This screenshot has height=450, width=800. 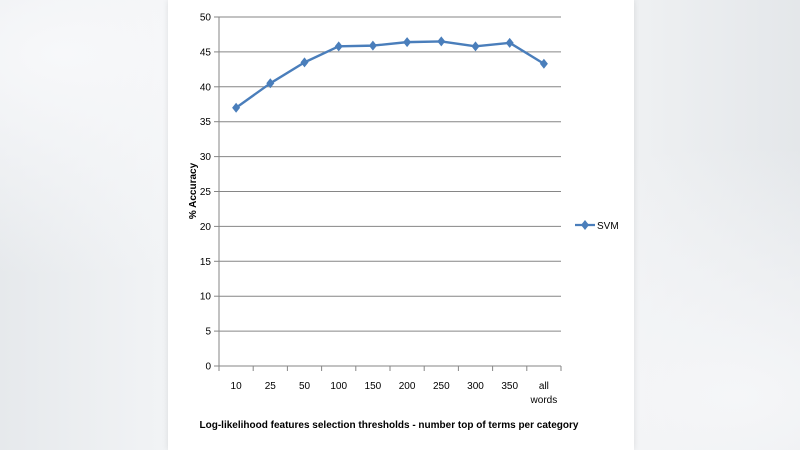 I want to click on y-tick-label: 0, so click(x=208, y=367).